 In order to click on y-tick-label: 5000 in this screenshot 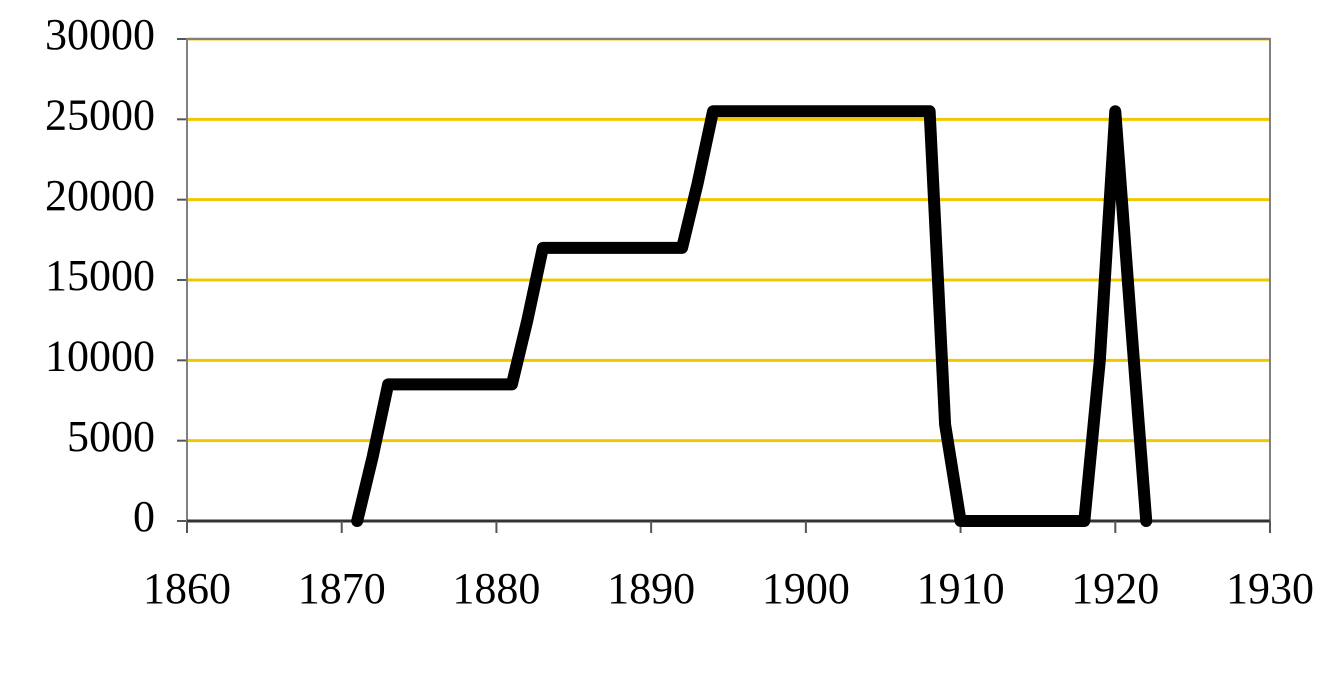, I will do `click(111, 436)`.